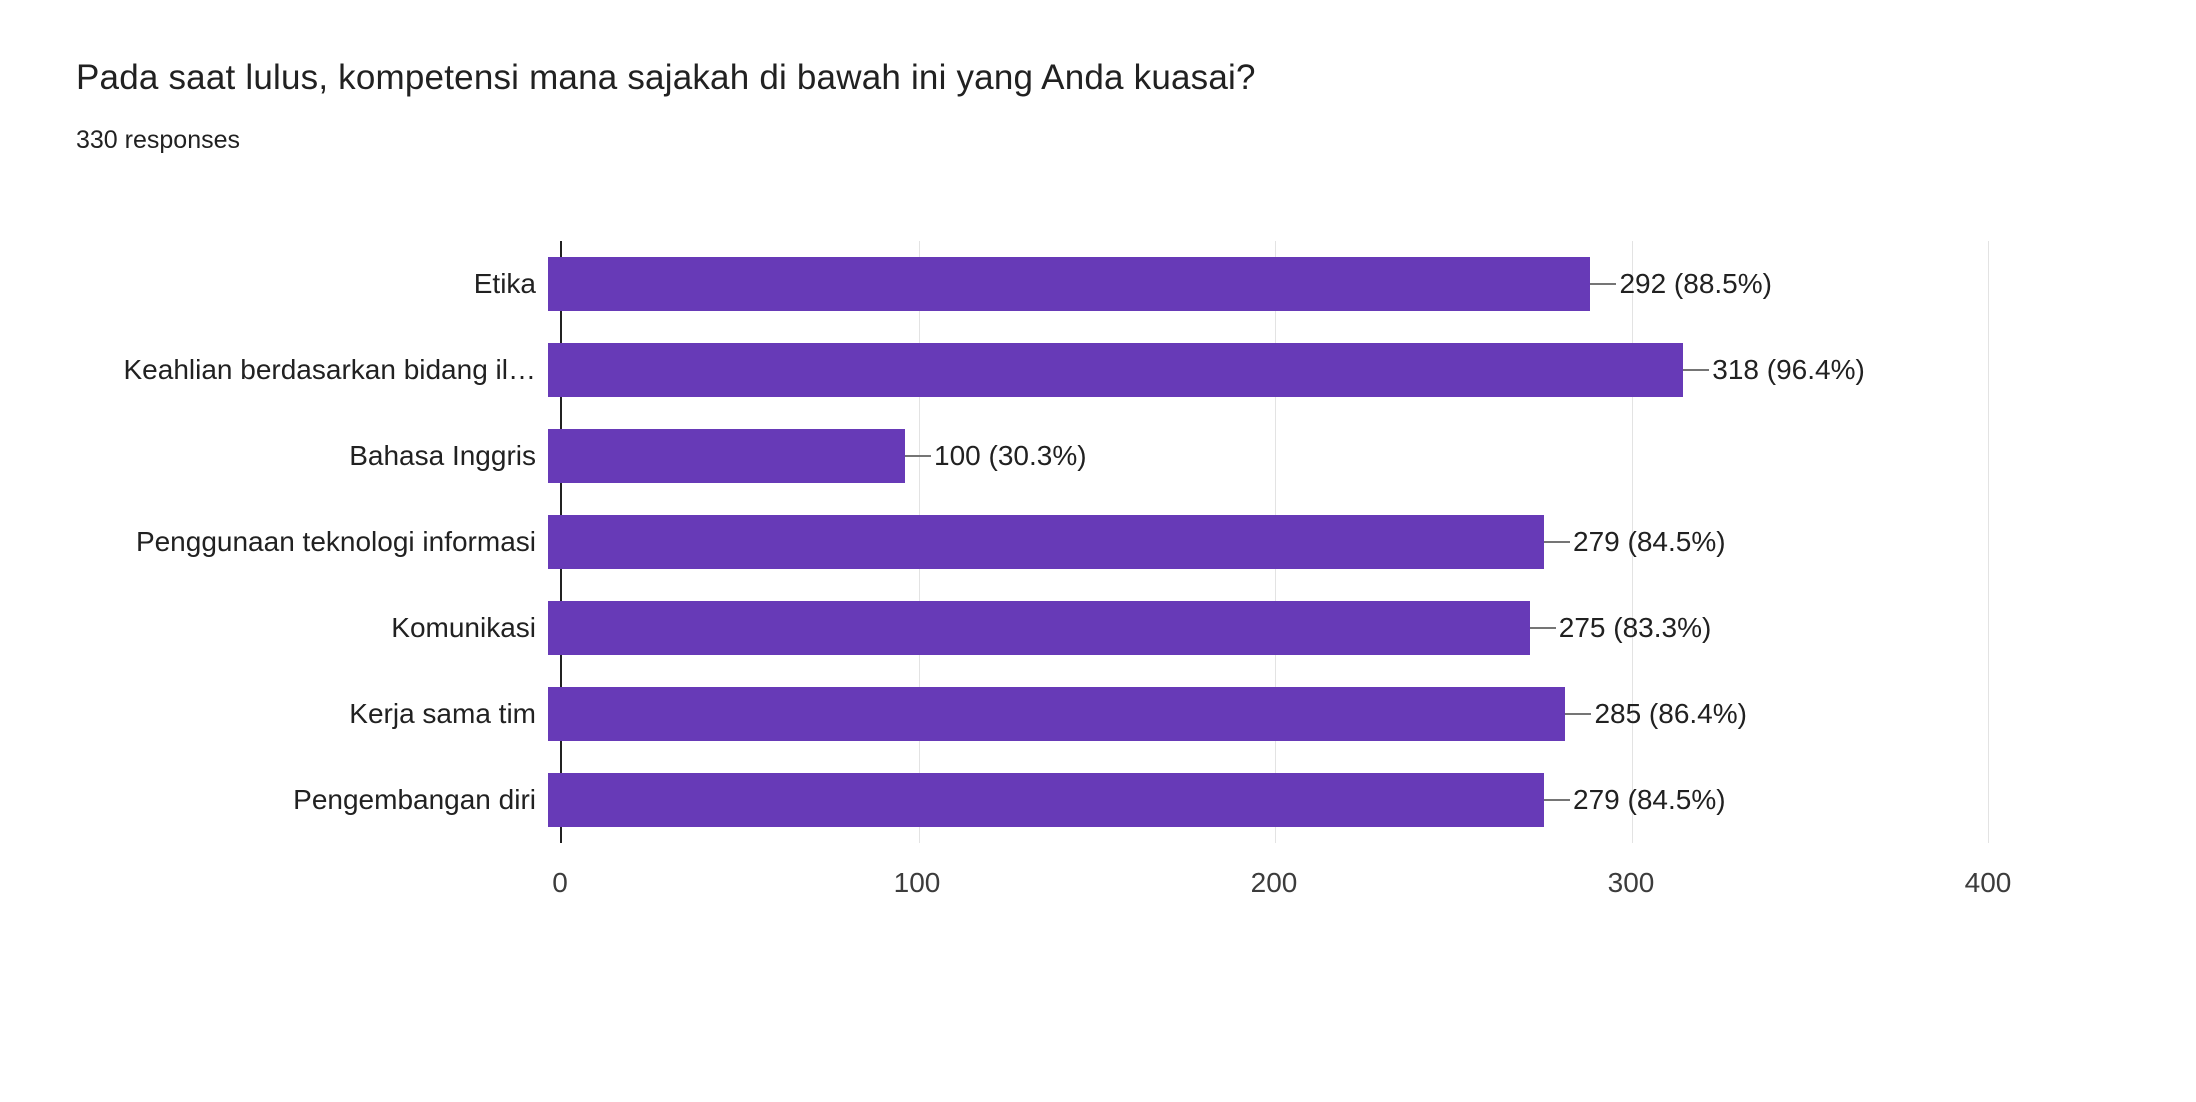  I want to click on value-label-group: 292 (88.5%), so click(1681, 284).